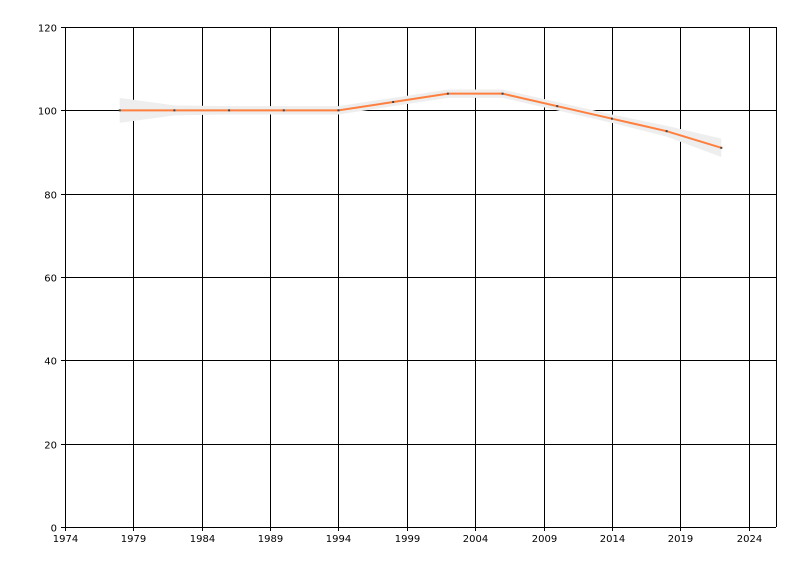 This screenshot has height=580, width=800. Describe the element at coordinates (54, 529) in the screenshot. I see `y-tick-label: 0` at that location.